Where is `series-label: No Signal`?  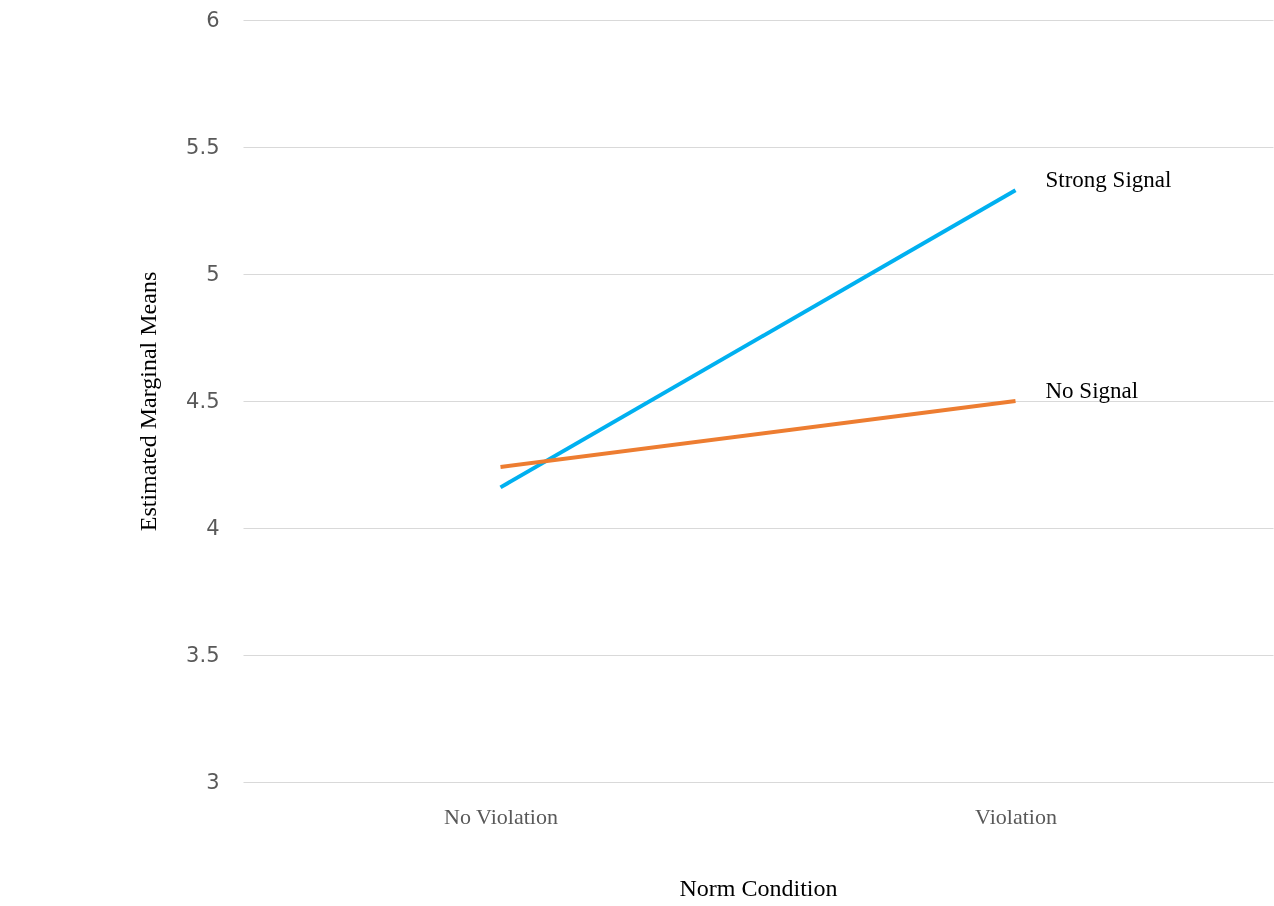 series-label: No Signal is located at coordinates (1092, 390).